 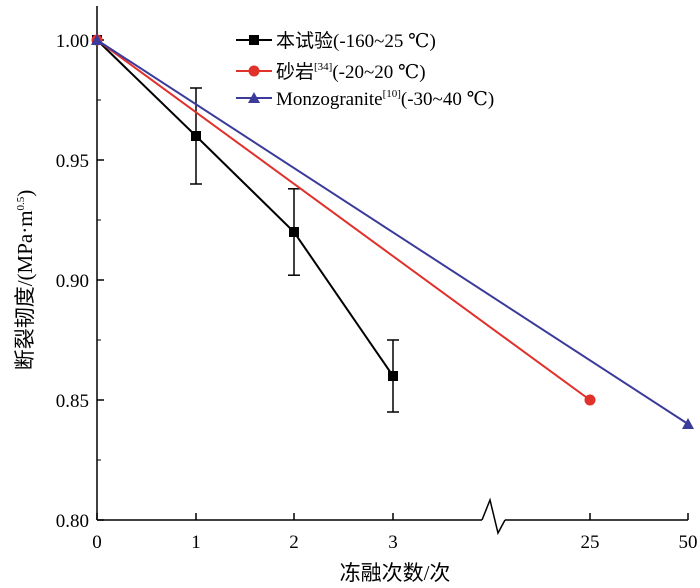 I want to click on y-axis-title-exponent: 0.5, so click(x=21, y=203).